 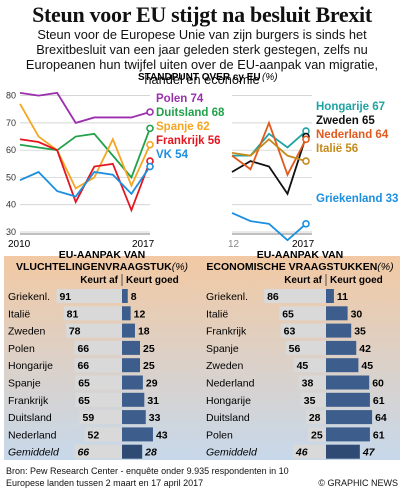 I want to click on value-label-keurt-goed: 29, so click(x=152, y=384).